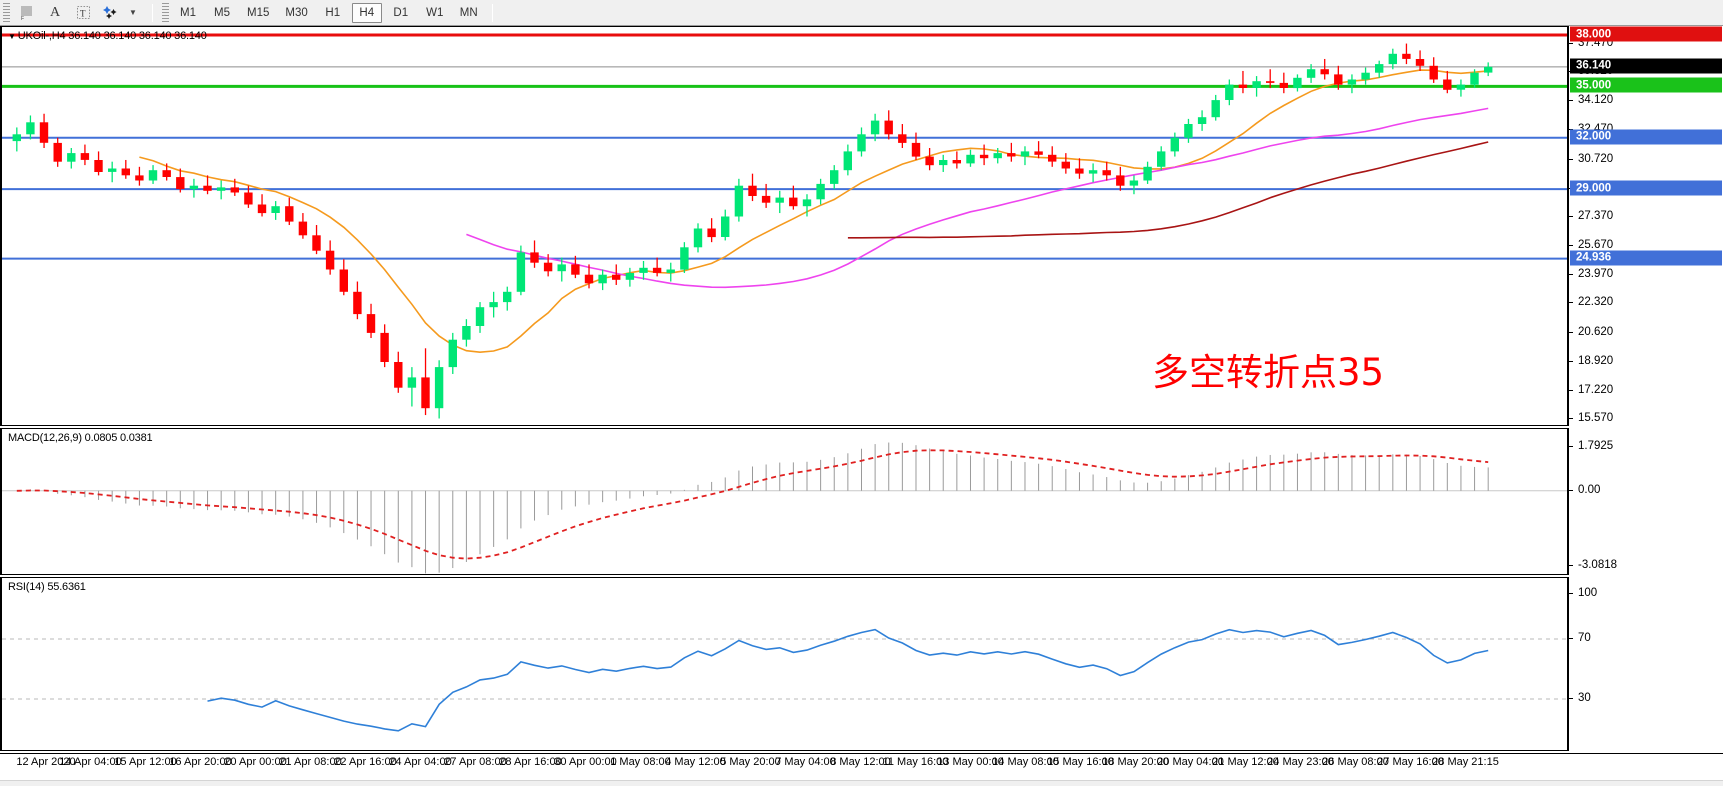 The height and width of the screenshot is (786, 1723). I want to click on bottom-scroll-strip, so click(861, 783).